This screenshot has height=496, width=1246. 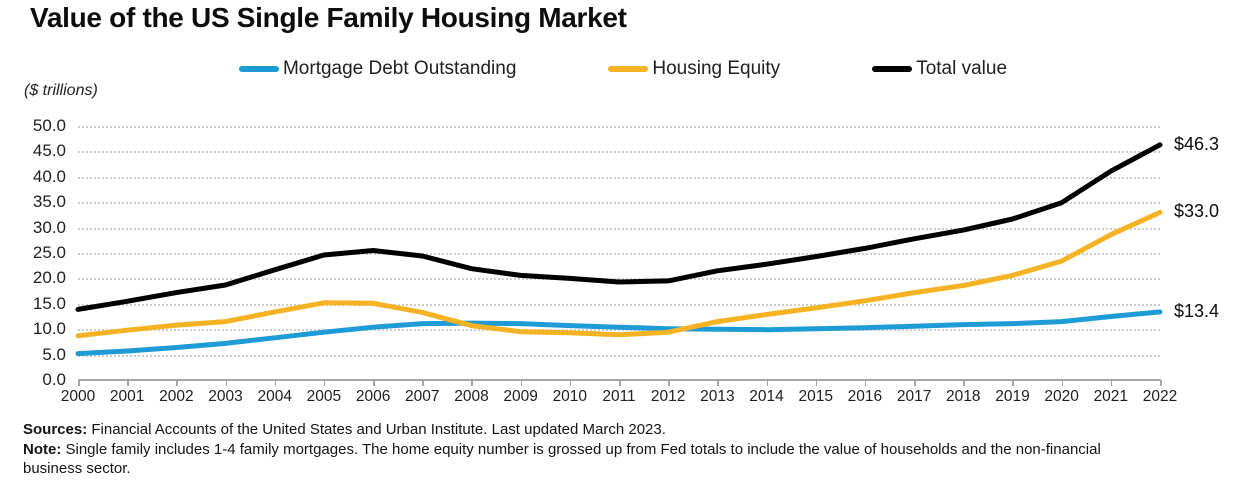 What do you see at coordinates (1012, 396) in the screenshot?
I see `x-tick-label: 2019` at bounding box center [1012, 396].